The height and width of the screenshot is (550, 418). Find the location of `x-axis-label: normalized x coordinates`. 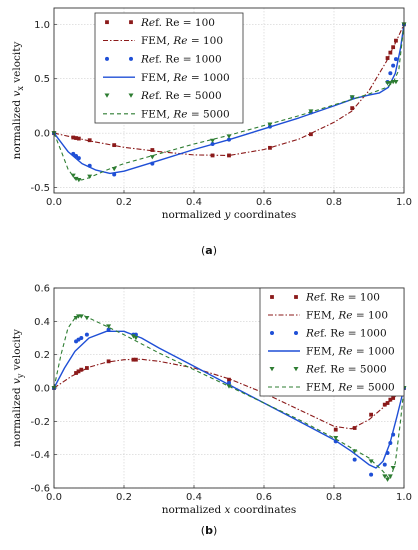

x-axis-label: normalized x coordinates is located at coordinates (229, 510).